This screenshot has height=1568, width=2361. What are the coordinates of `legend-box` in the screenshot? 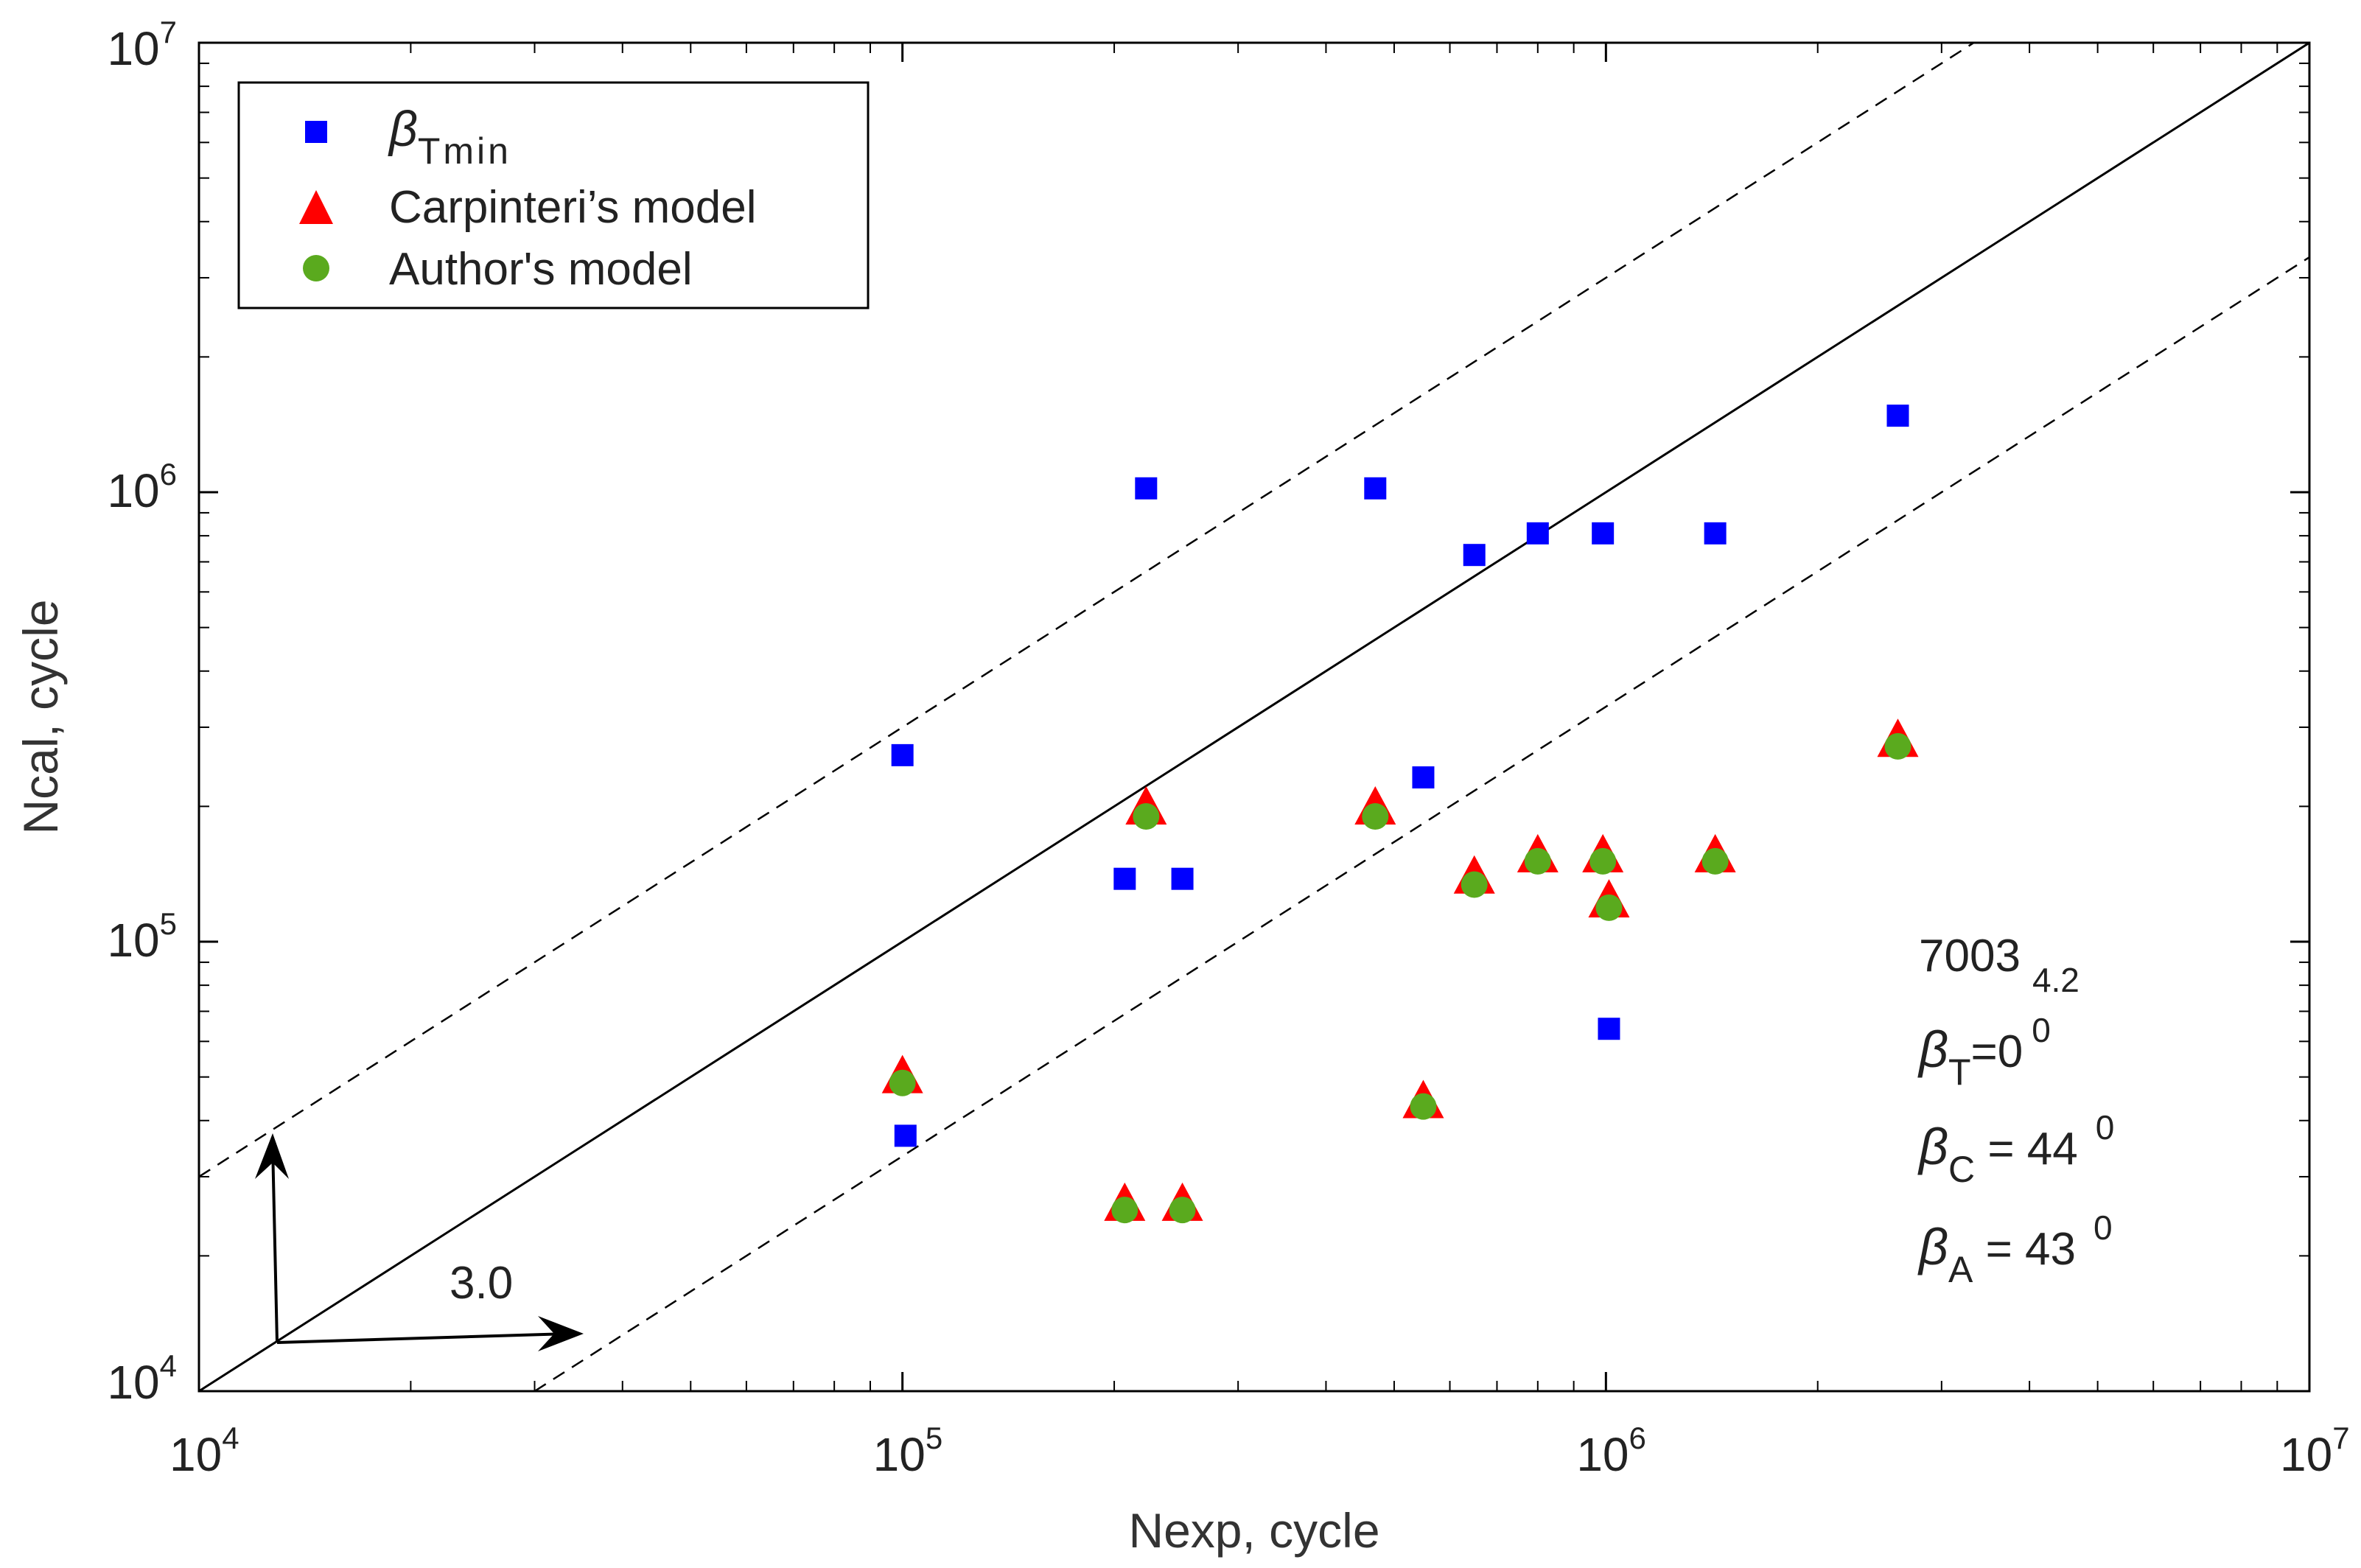 It's located at (553, 195).